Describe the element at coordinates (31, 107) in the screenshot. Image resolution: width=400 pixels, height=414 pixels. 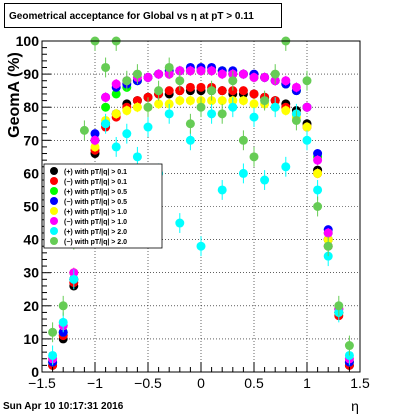
I see `y-tick-label: 80` at that location.